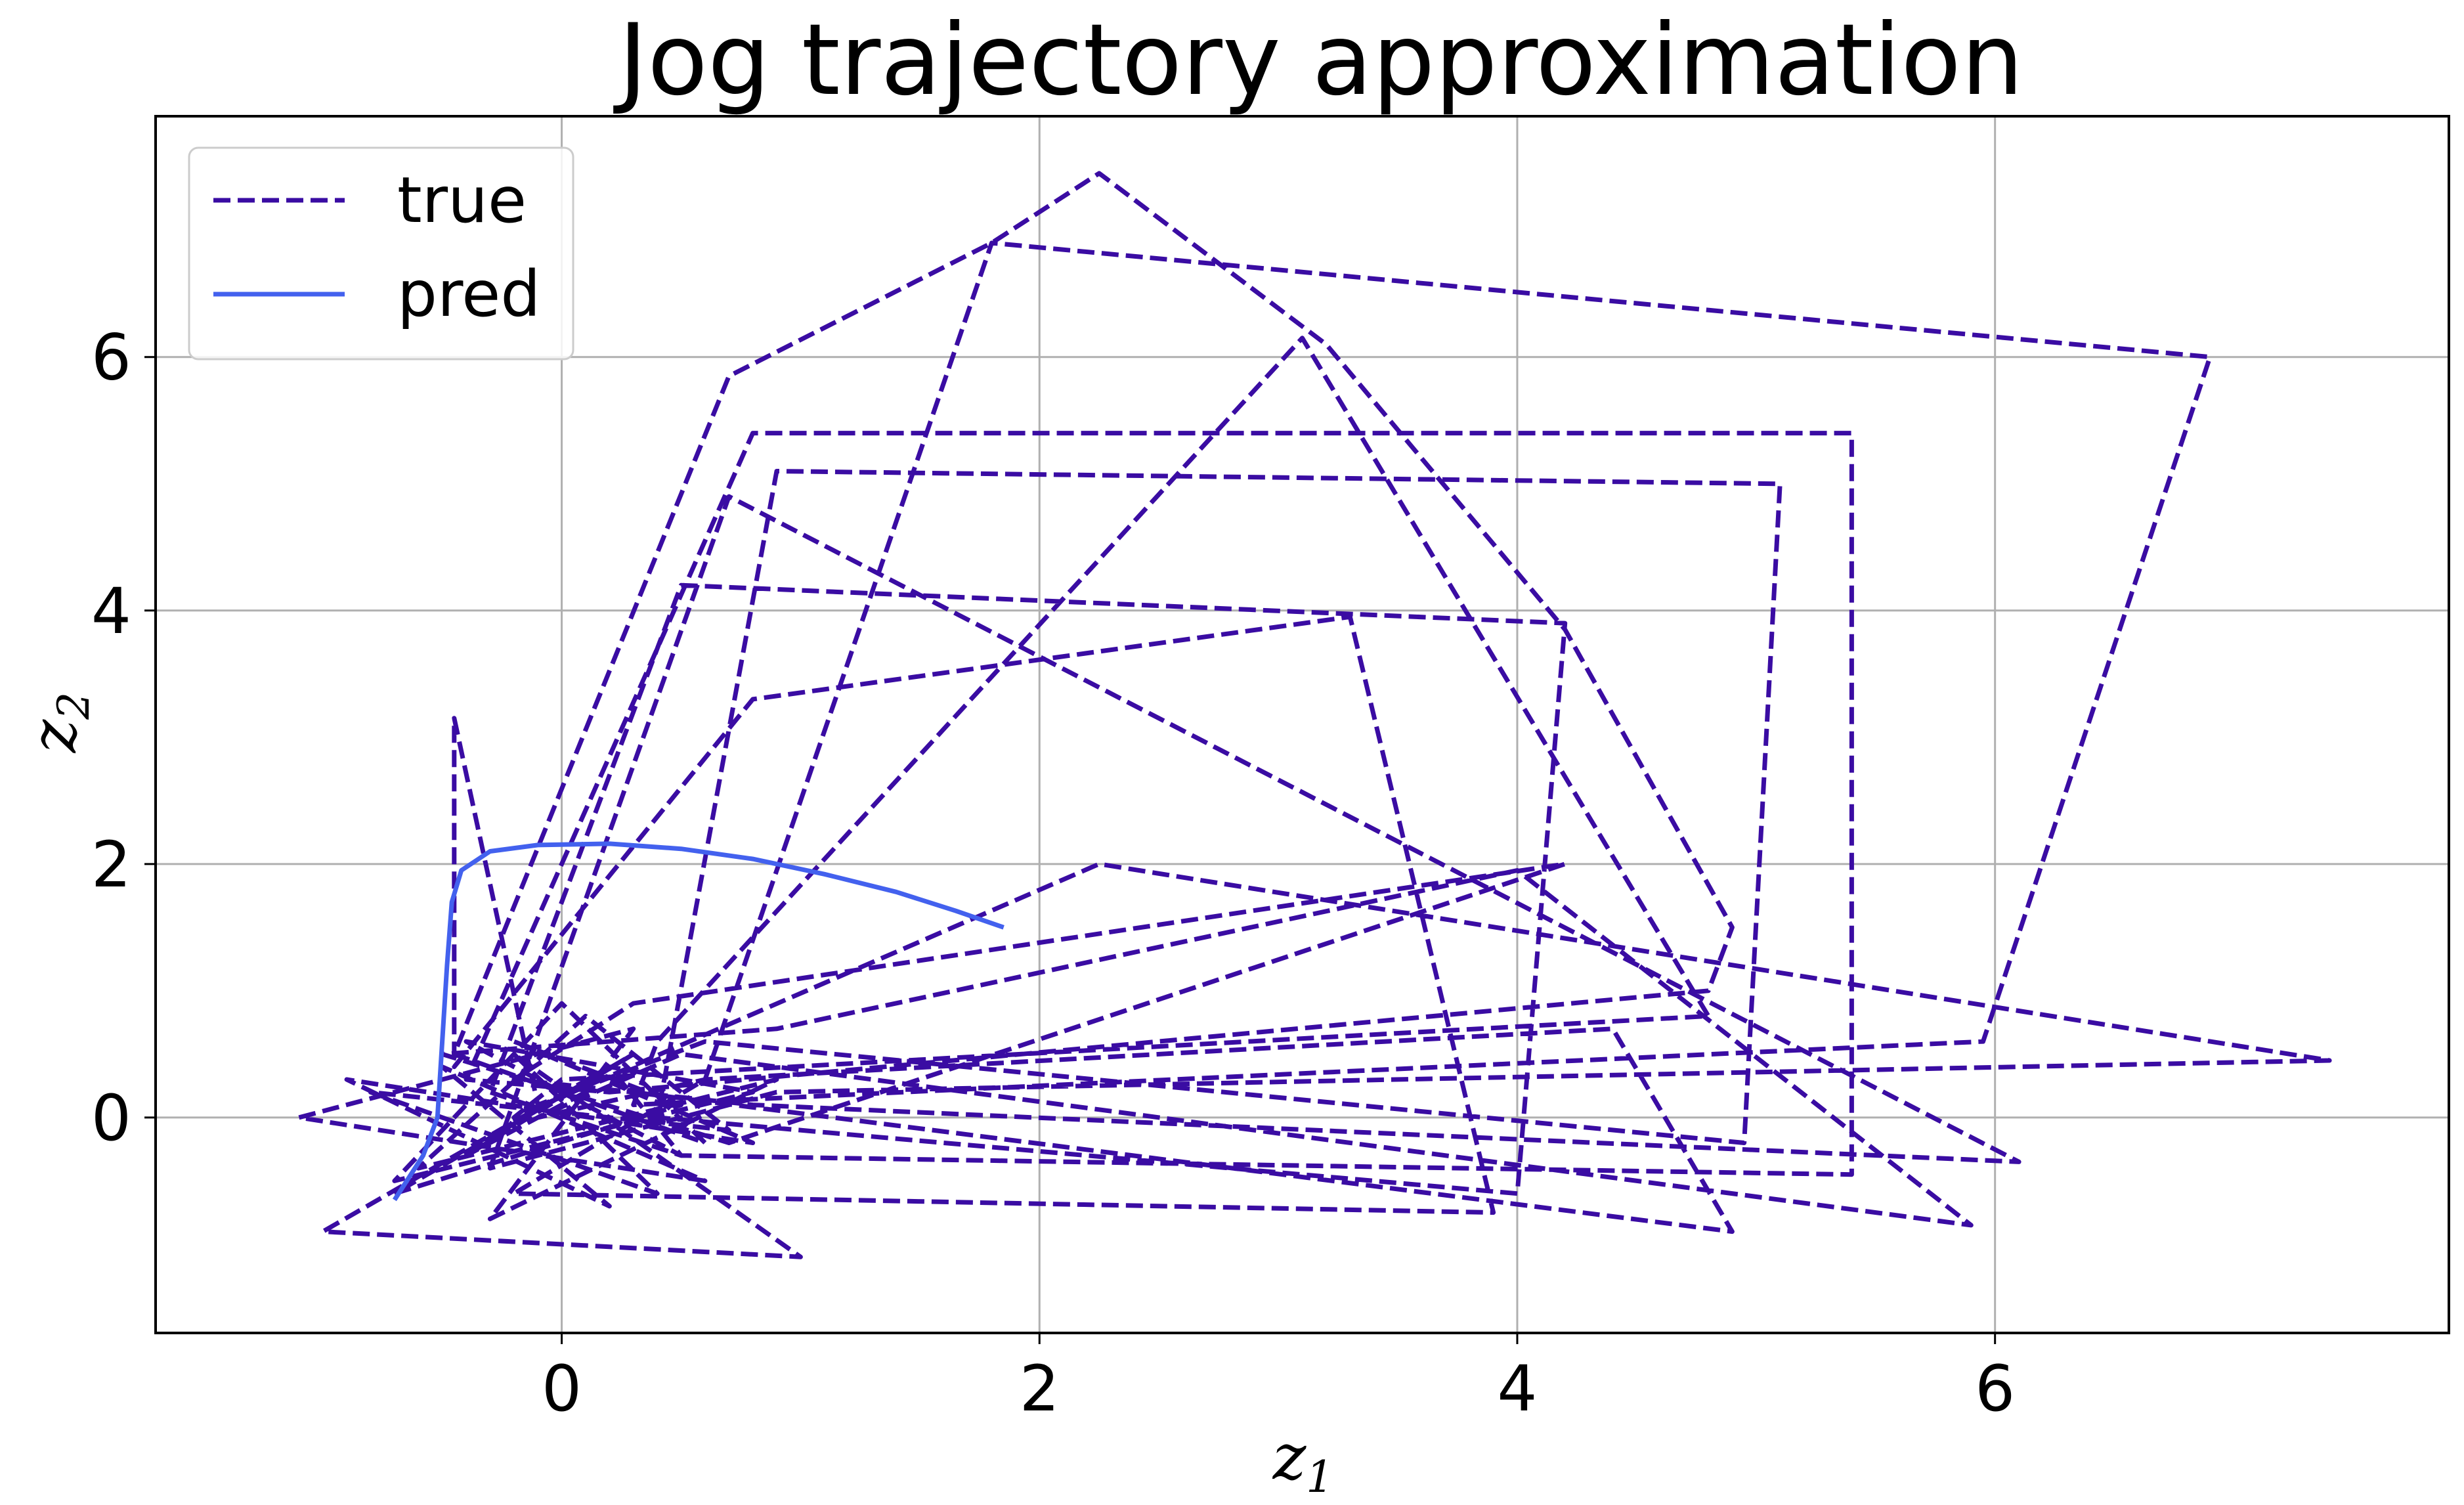  Describe the element at coordinates (111, 611) in the screenshot. I see `y-tick-label: 4` at that location.